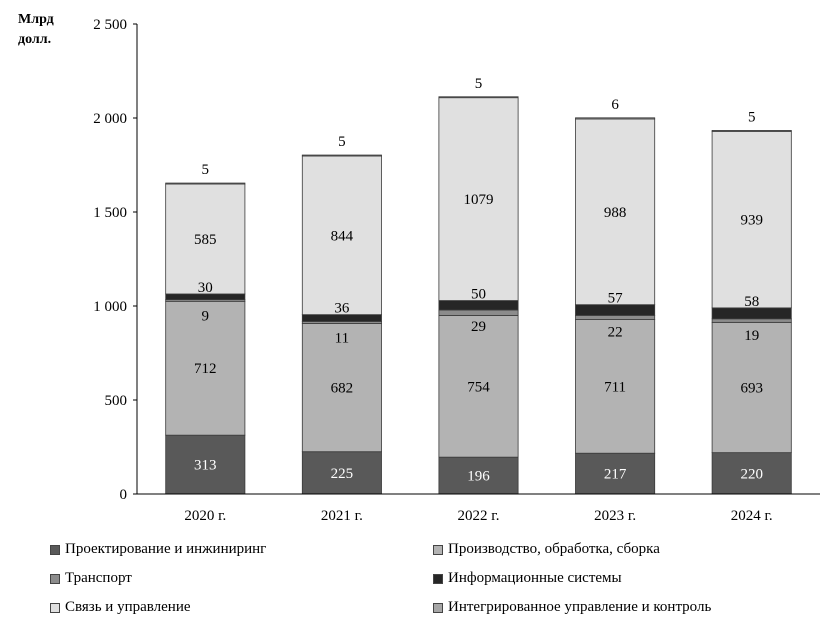 The width and height of the screenshot is (832, 636). What do you see at coordinates (128, 607) in the screenshot?
I see `legend-label: Связь и управление` at bounding box center [128, 607].